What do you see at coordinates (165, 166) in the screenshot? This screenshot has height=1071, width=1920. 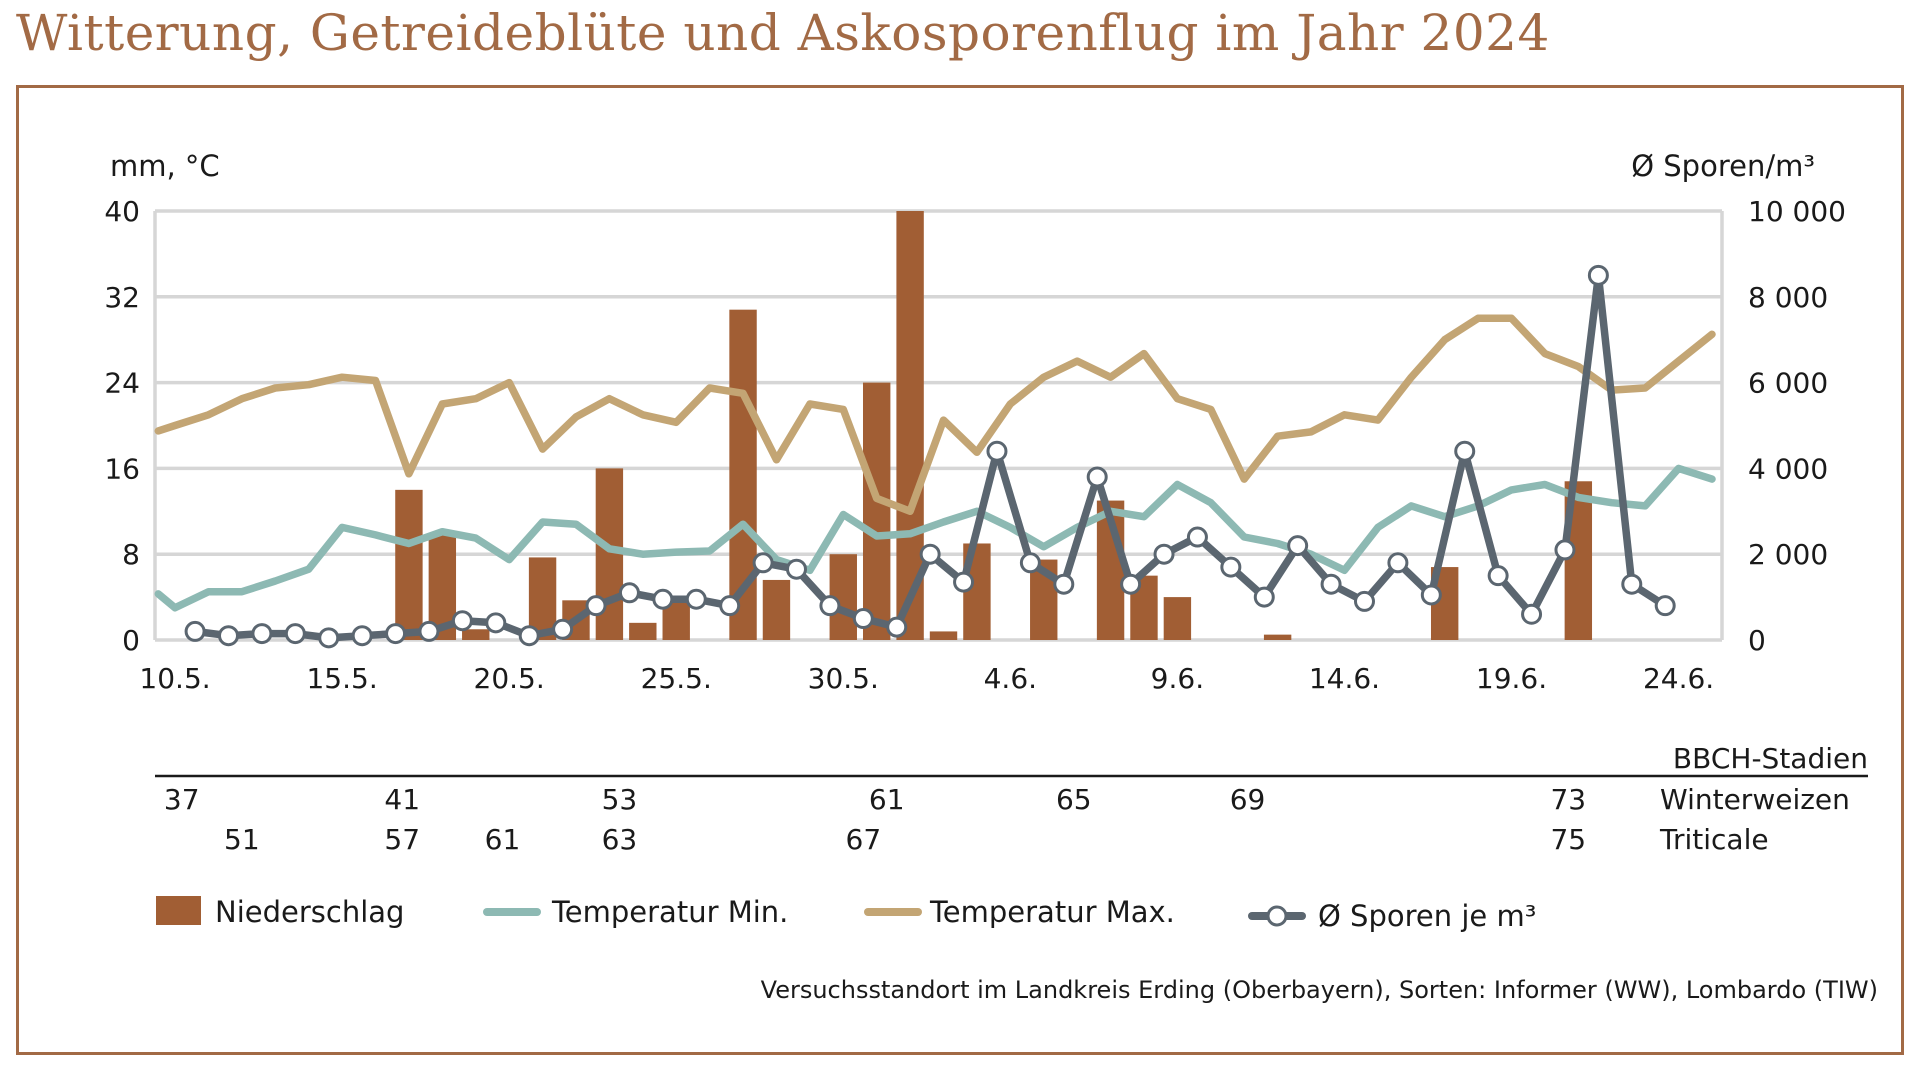 I see `y-axis-label-left: mm, °C` at bounding box center [165, 166].